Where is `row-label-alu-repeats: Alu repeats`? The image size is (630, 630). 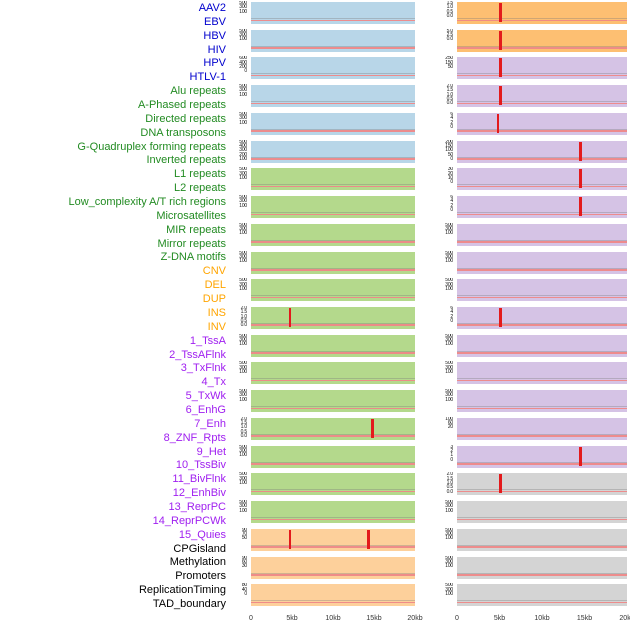 row-label-alu-repeats: Alu repeats is located at coordinates (198, 91).